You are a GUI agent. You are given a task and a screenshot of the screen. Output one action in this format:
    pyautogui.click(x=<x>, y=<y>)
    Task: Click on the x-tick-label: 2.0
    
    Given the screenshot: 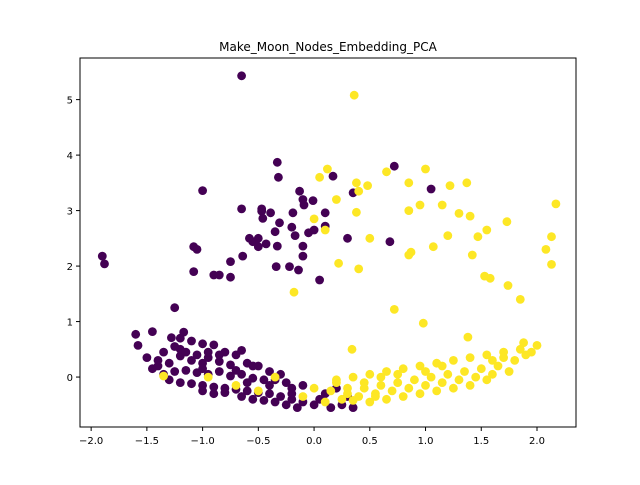 What is the action you would take?
    pyautogui.click(x=537, y=441)
    